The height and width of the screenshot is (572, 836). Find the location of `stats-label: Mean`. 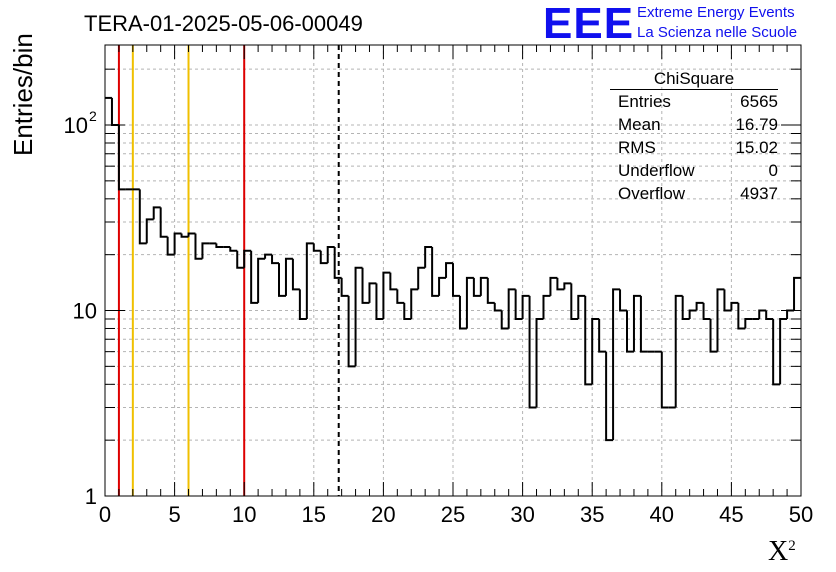

stats-label: Mean is located at coordinates (639, 124).